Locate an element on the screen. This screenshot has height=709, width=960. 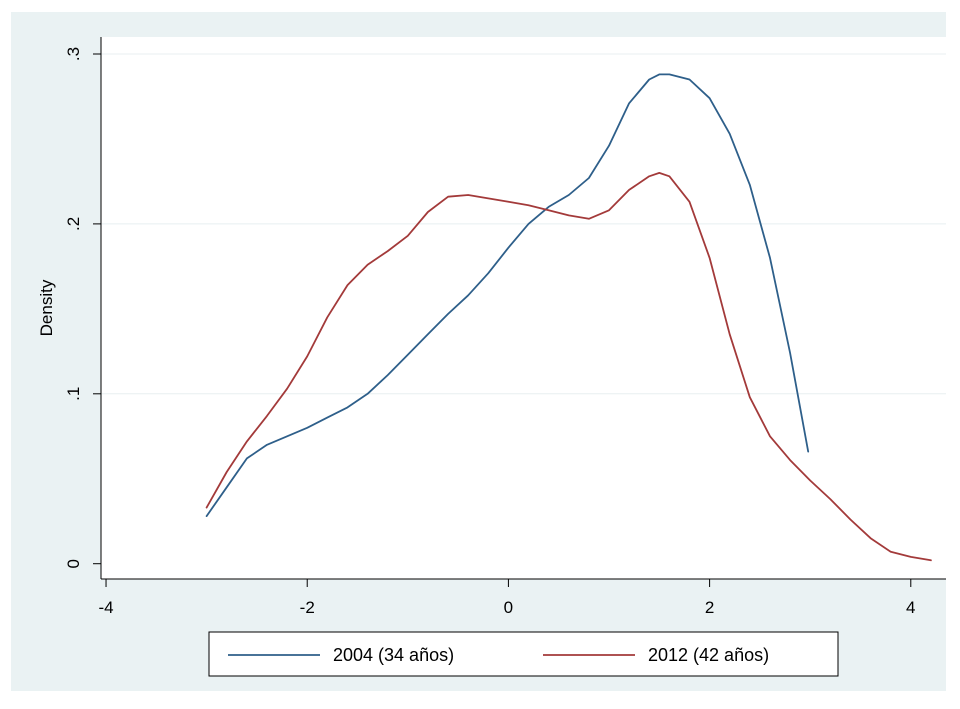
legend-label-2012: 2012 (42 años) is located at coordinates (708, 655).